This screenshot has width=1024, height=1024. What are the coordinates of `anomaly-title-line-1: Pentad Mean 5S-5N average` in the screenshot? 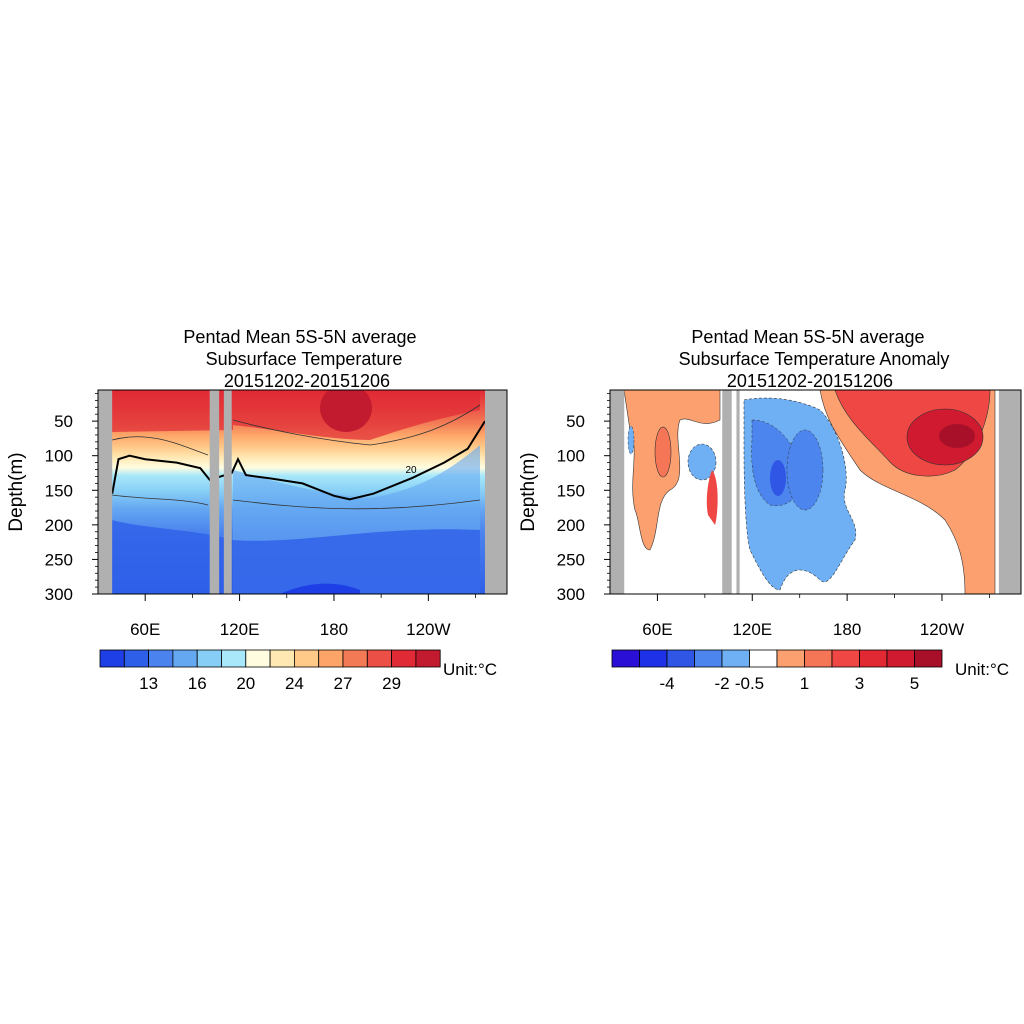 It's located at (807, 337).